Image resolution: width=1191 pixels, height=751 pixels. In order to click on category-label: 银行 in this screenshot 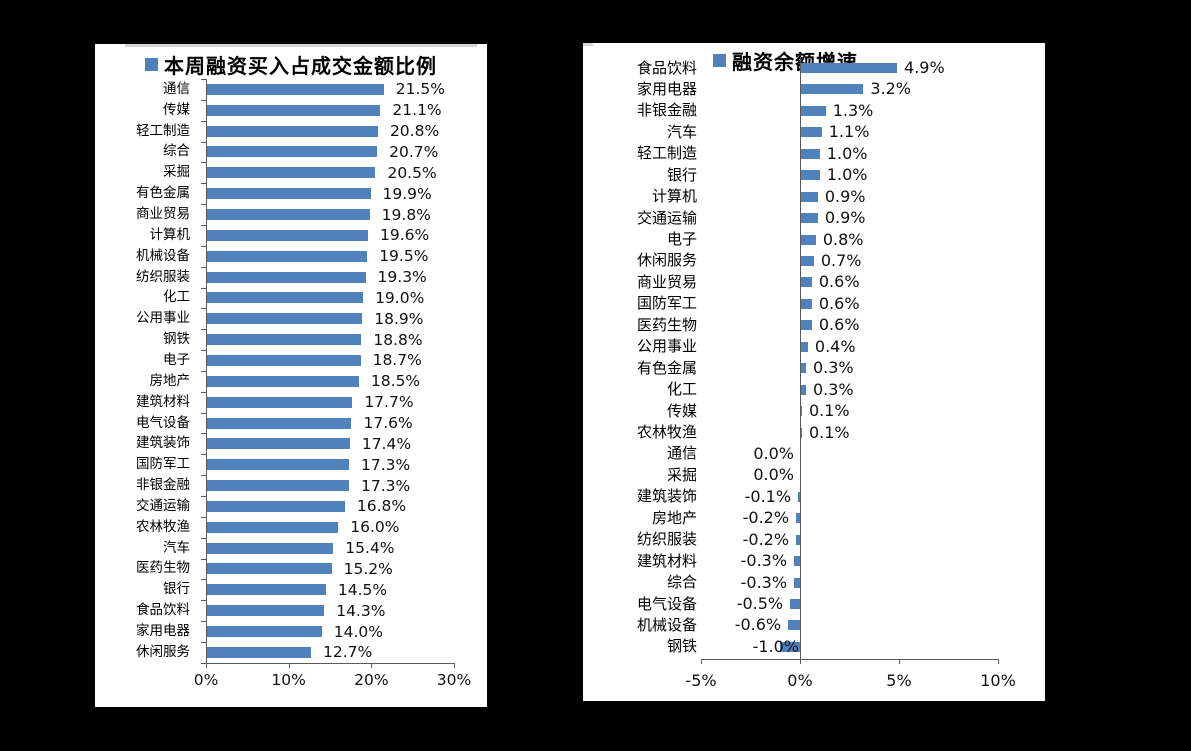, I will do `click(176, 589)`.